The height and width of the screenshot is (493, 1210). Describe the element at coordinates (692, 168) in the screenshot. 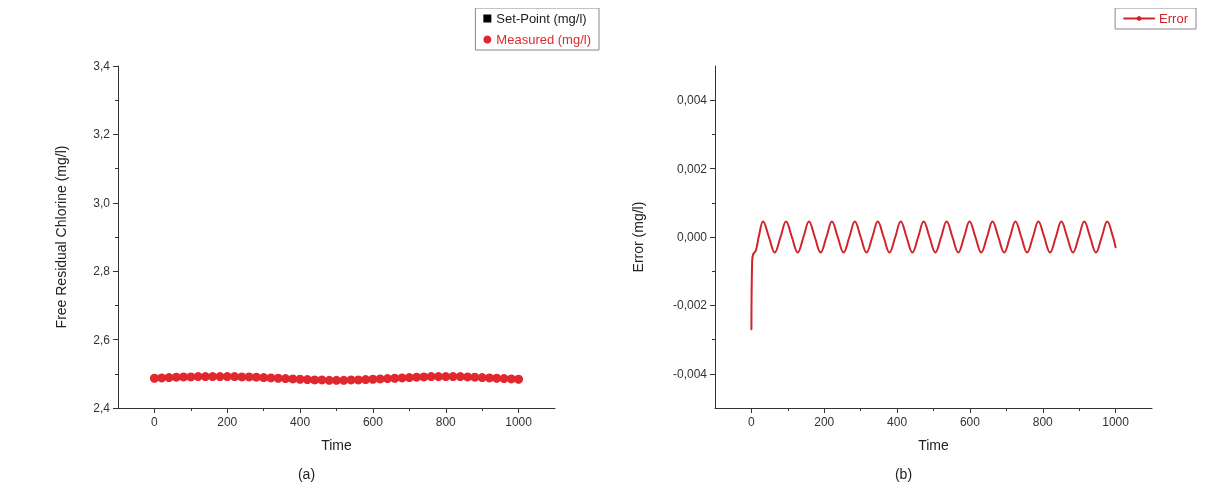

I see `y-tick-label: 0,002` at that location.